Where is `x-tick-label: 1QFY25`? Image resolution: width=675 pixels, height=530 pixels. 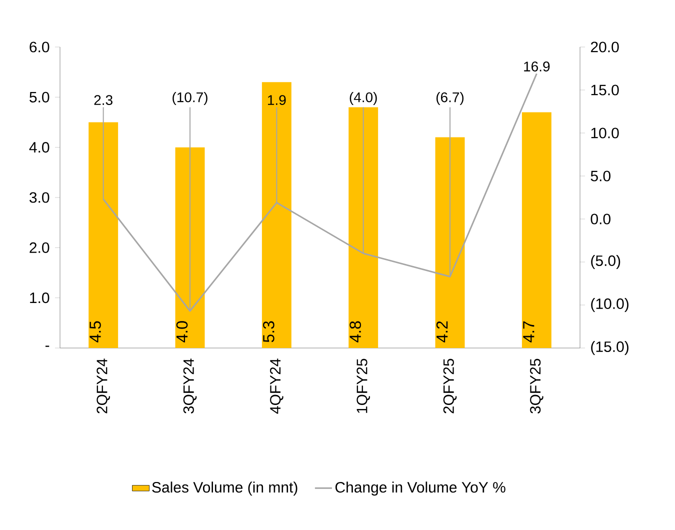
x-tick-label: 1QFY25 is located at coordinates (363, 385).